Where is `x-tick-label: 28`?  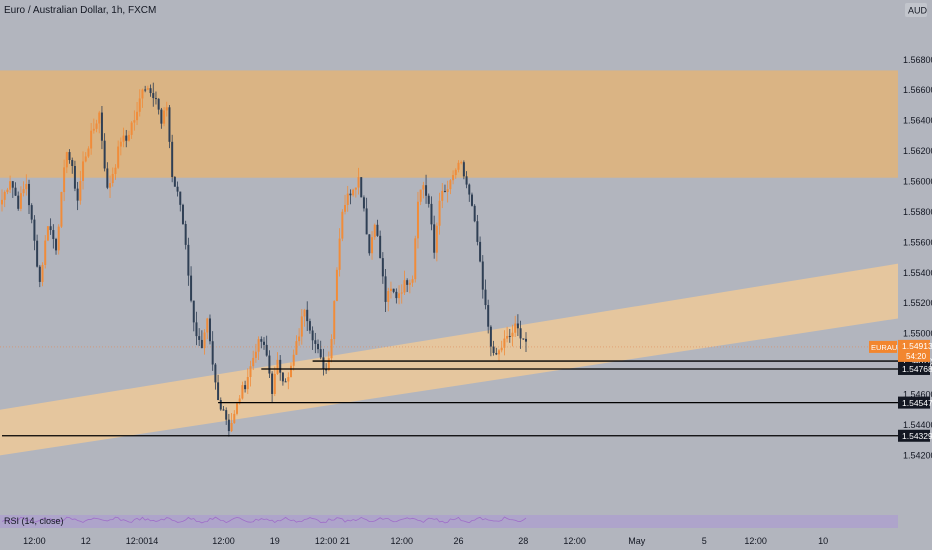
x-tick-label: 28 is located at coordinates (523, 541).